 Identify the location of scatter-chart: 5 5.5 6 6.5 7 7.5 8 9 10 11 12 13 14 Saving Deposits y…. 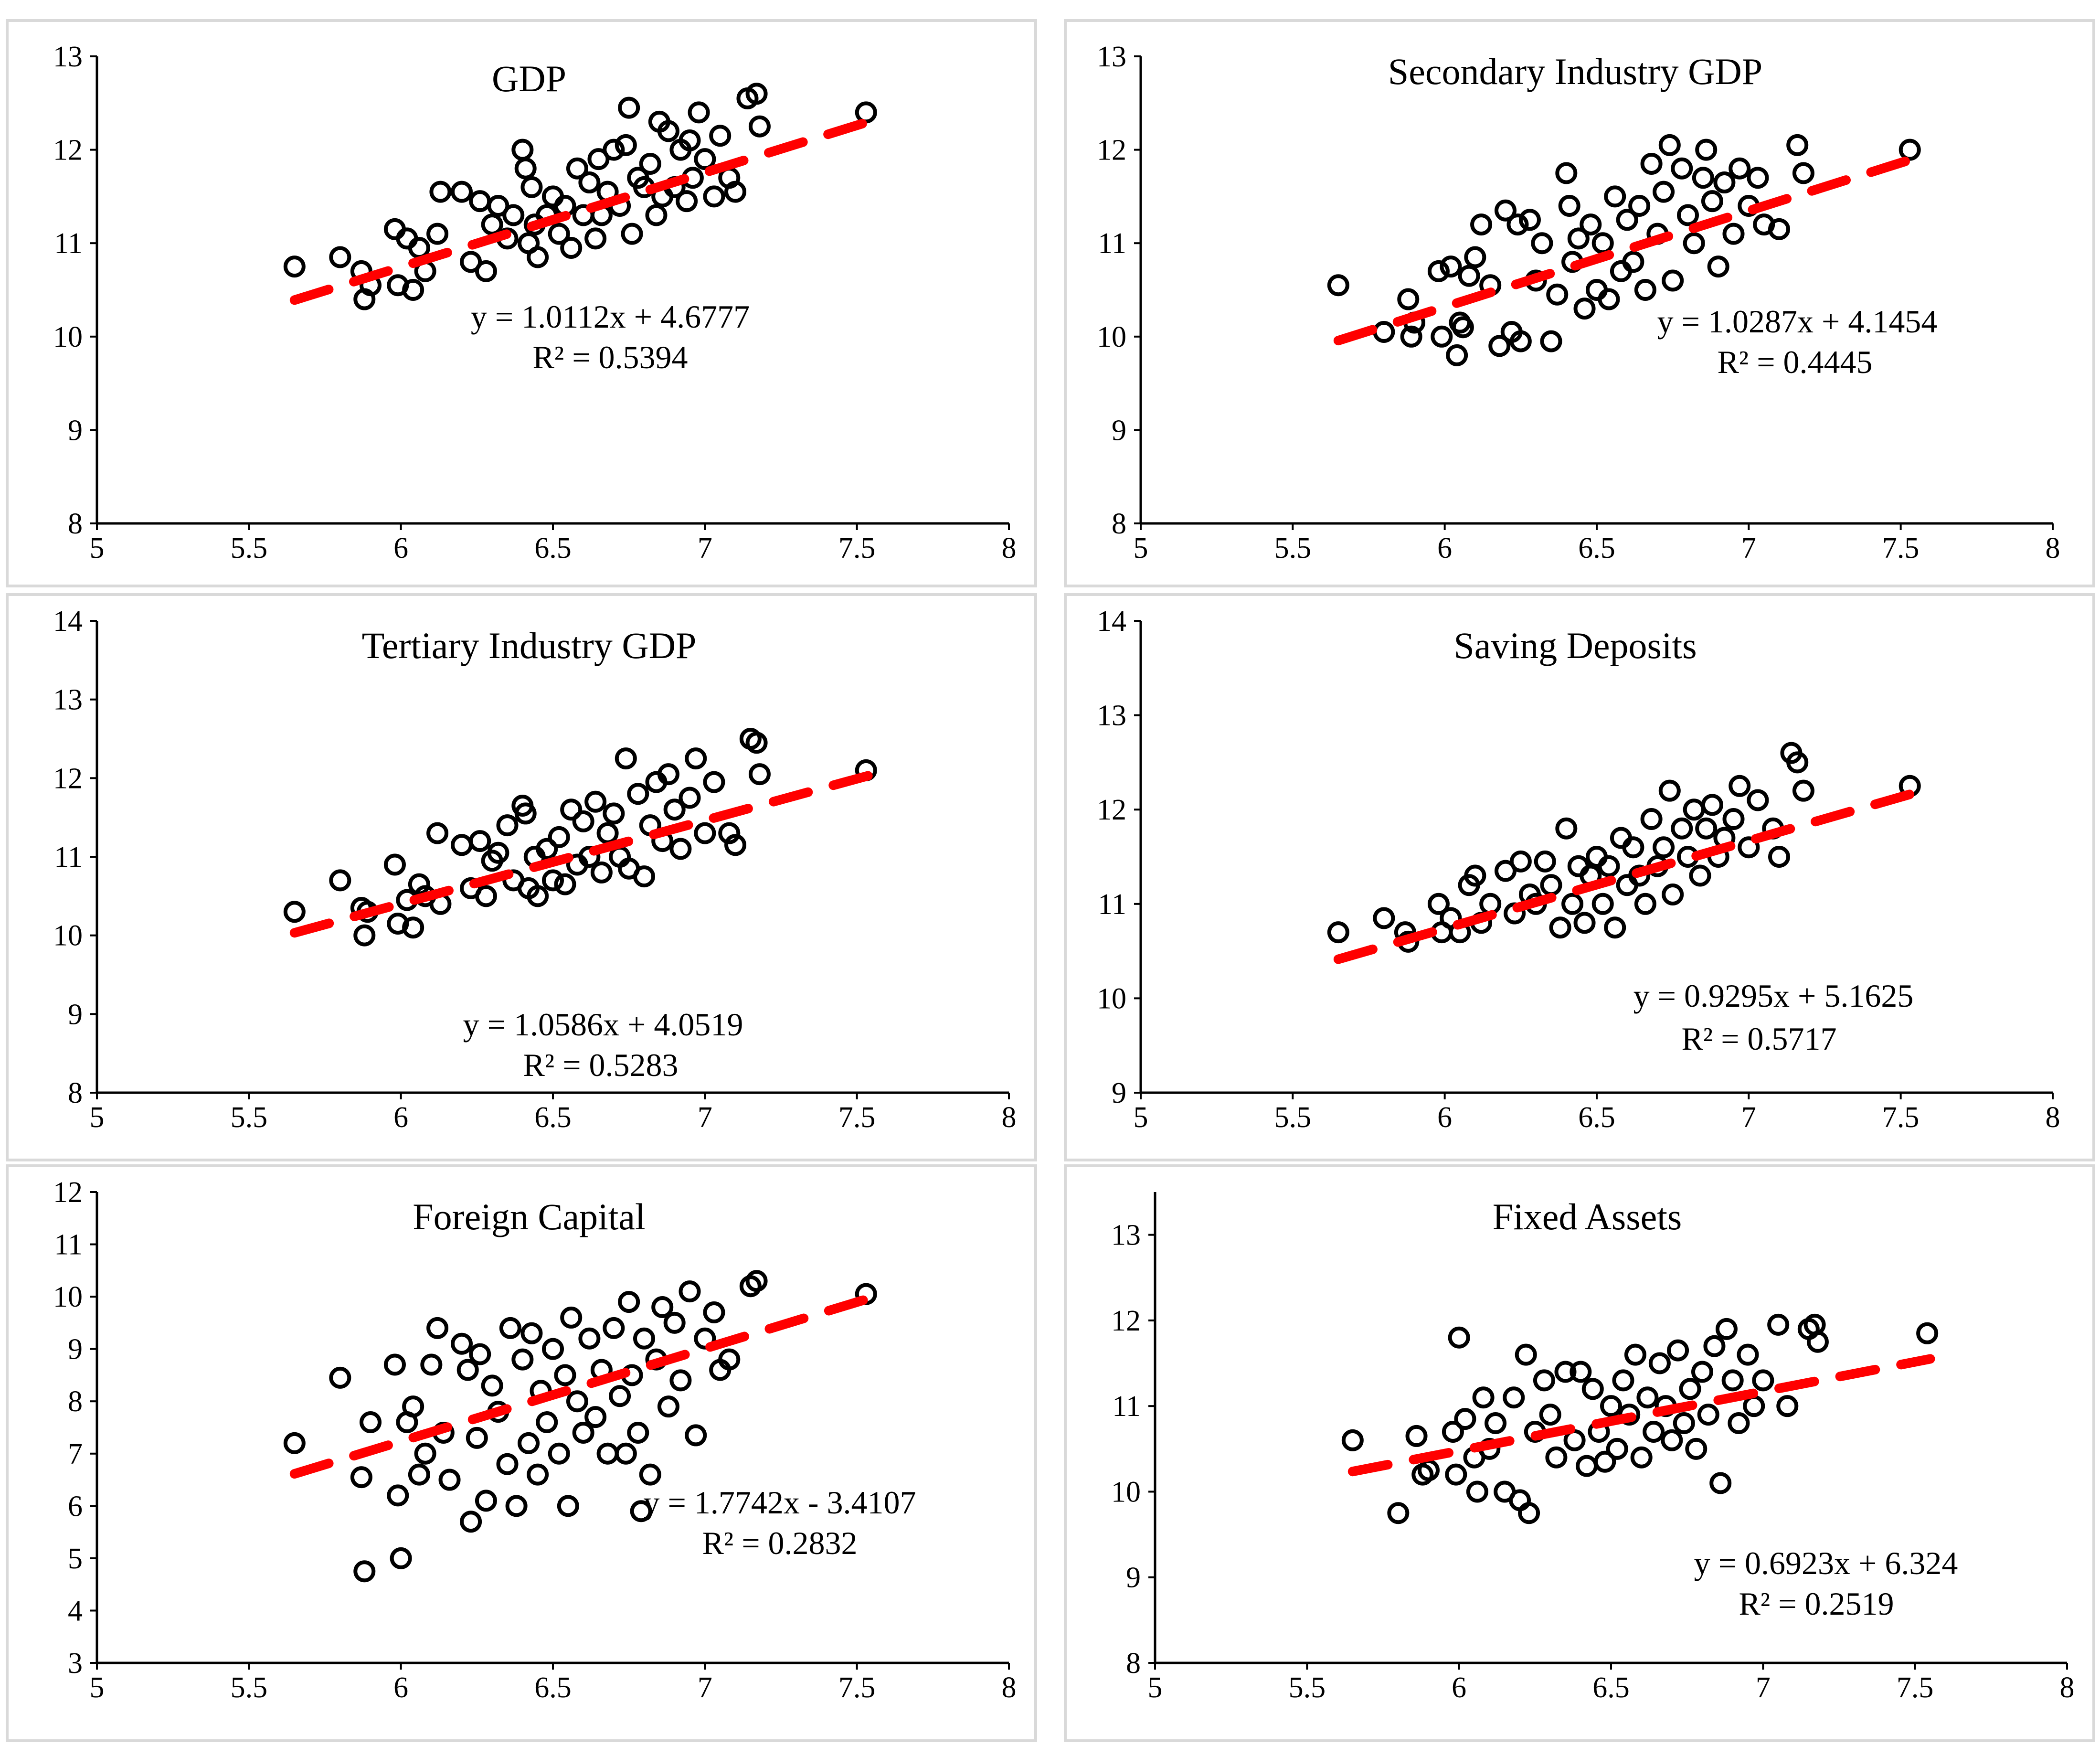
(1578, 870).